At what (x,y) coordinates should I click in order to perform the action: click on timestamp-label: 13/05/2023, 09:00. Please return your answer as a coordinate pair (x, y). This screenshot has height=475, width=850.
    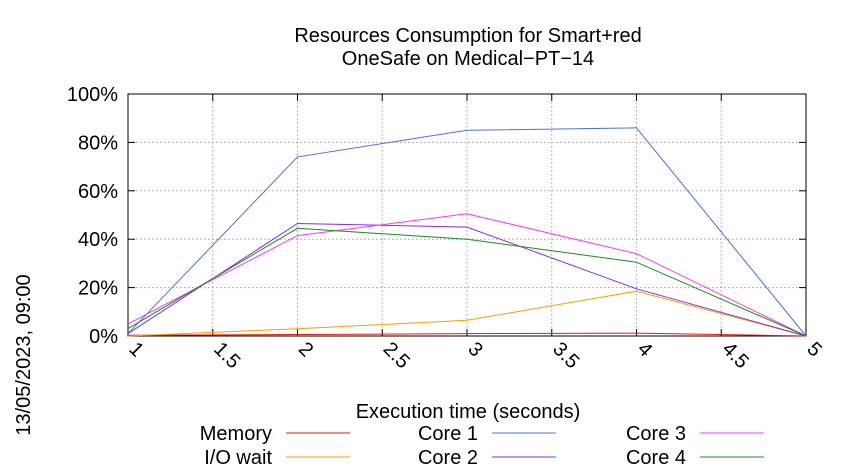
    Looking at the image, I should click on (24, 354).